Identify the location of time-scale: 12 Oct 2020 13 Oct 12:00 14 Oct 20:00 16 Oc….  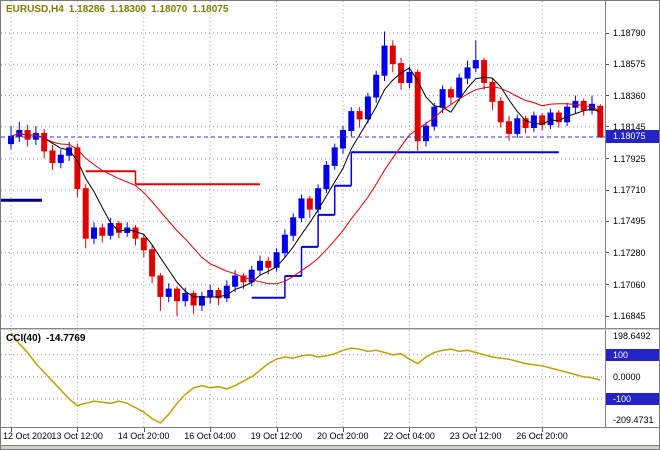
(330, 436).